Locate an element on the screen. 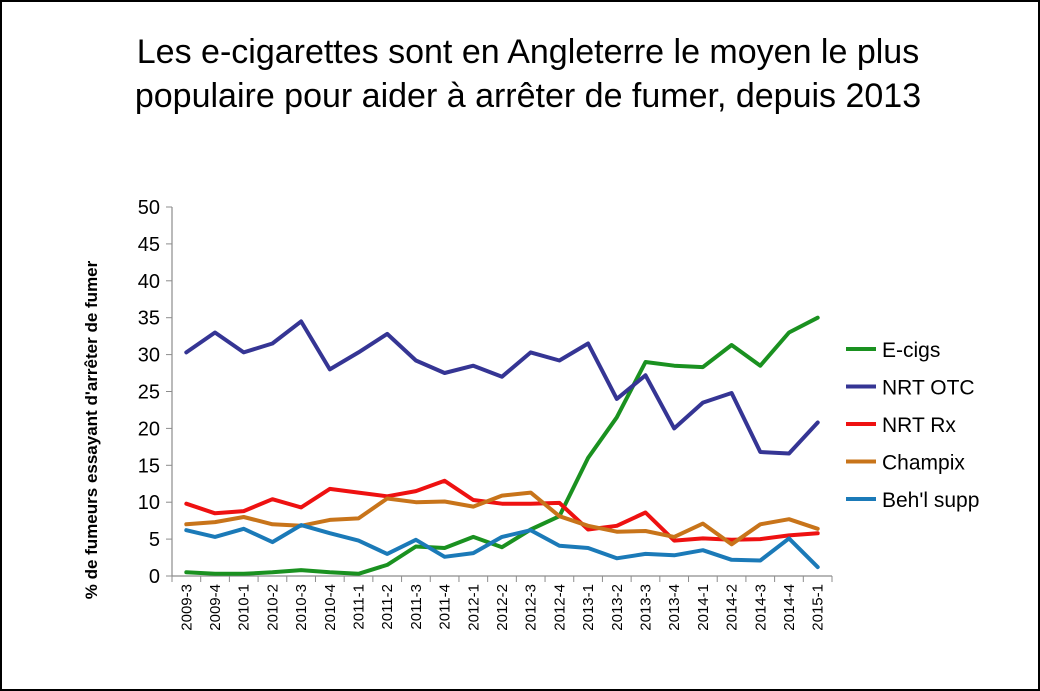 The image size is (1040, 691). legend-label: NRT Rx is located at coordinates (919, 425).